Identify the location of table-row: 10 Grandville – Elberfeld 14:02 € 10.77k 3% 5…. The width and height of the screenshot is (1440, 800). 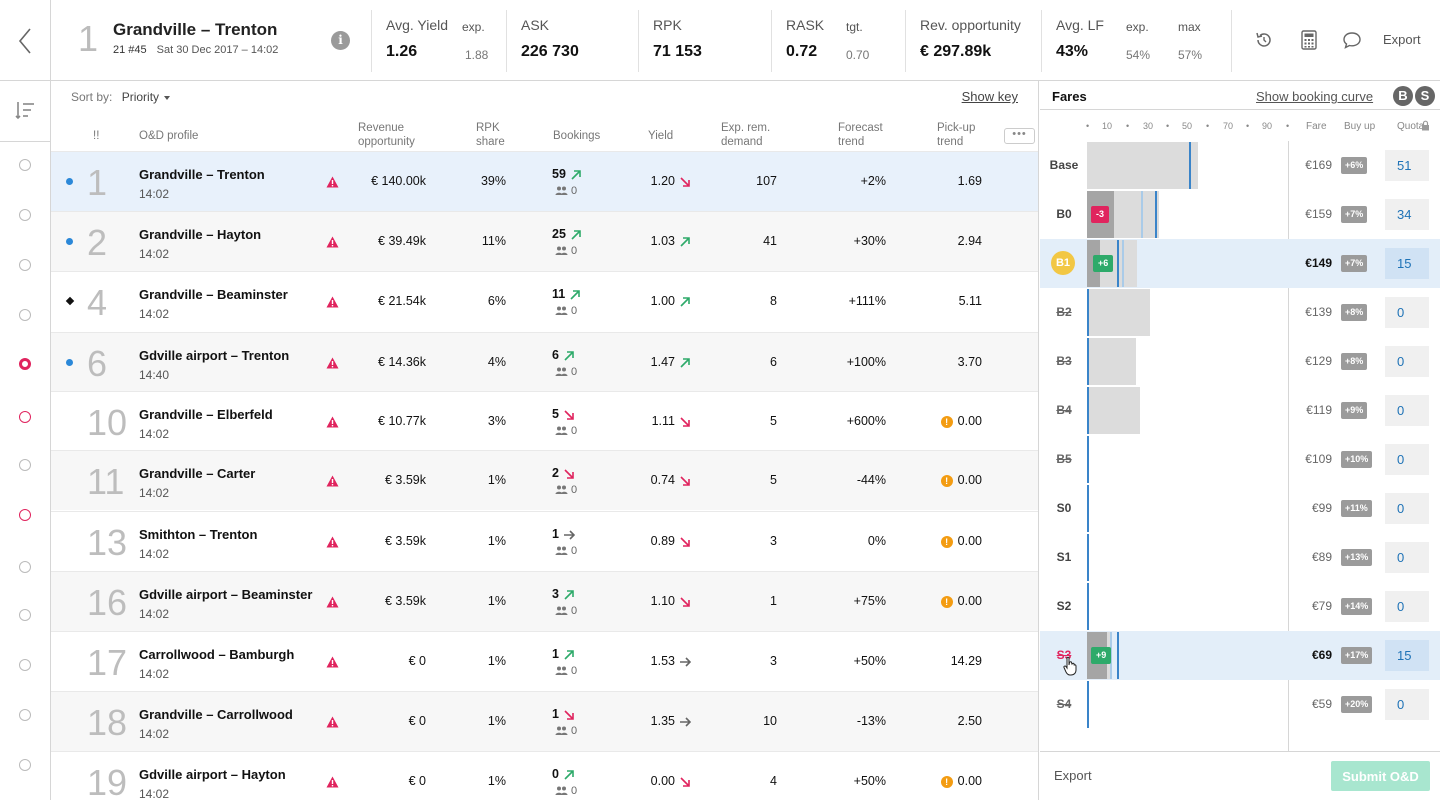
(544, 421).